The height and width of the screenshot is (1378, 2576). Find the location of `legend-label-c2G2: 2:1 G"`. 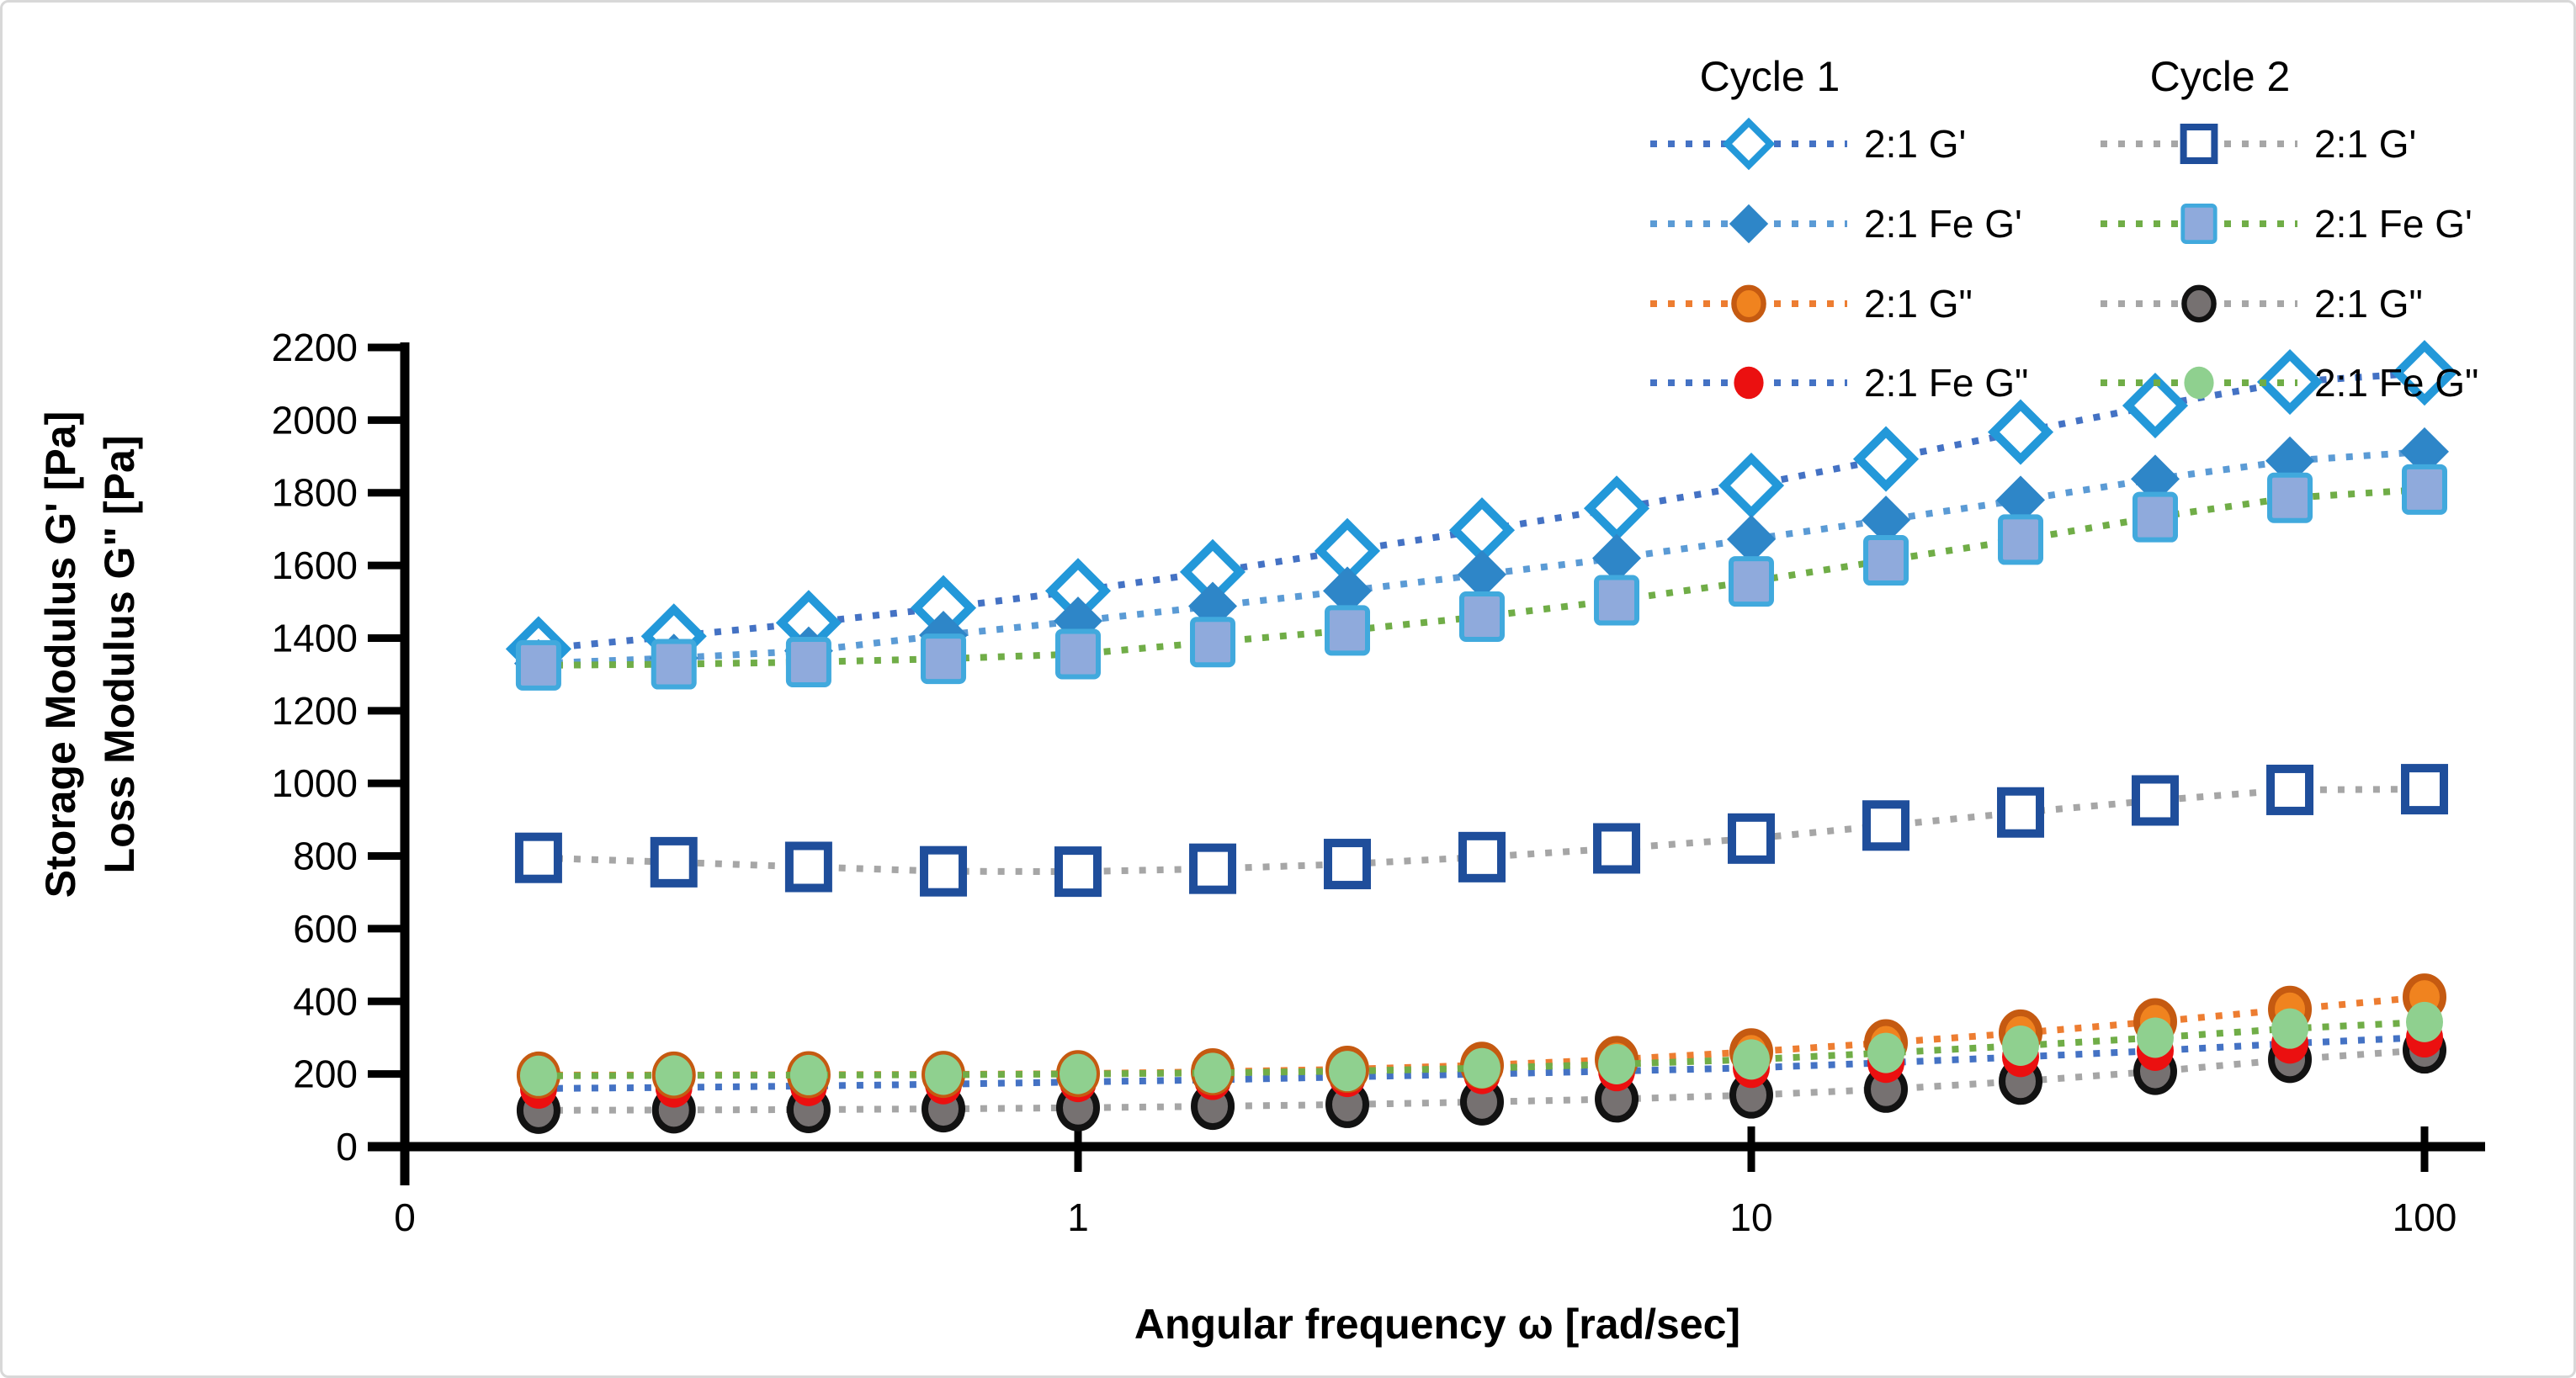

legend-label-c2G2: 2:1 G" is located at coordinates (2369, 304).